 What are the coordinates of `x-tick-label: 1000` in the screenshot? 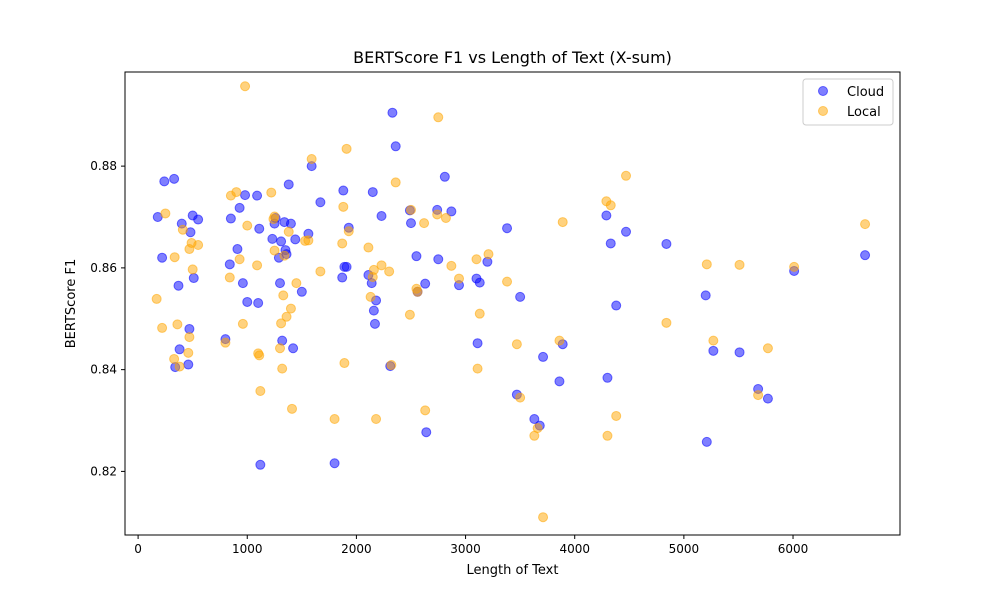 It's located at (247, 549).